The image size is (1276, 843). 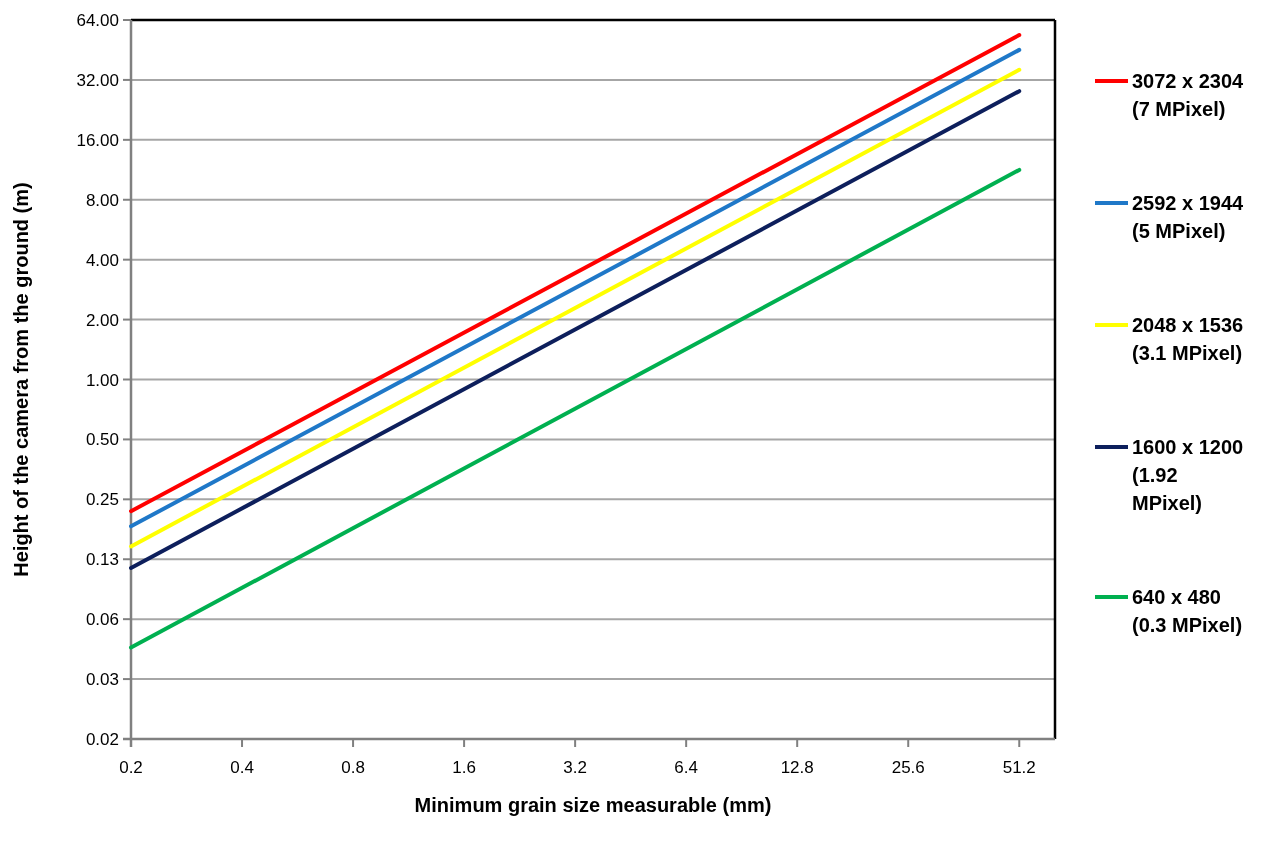 I want to click on y-tick-label: 16.00, so click(x=97, y=140).